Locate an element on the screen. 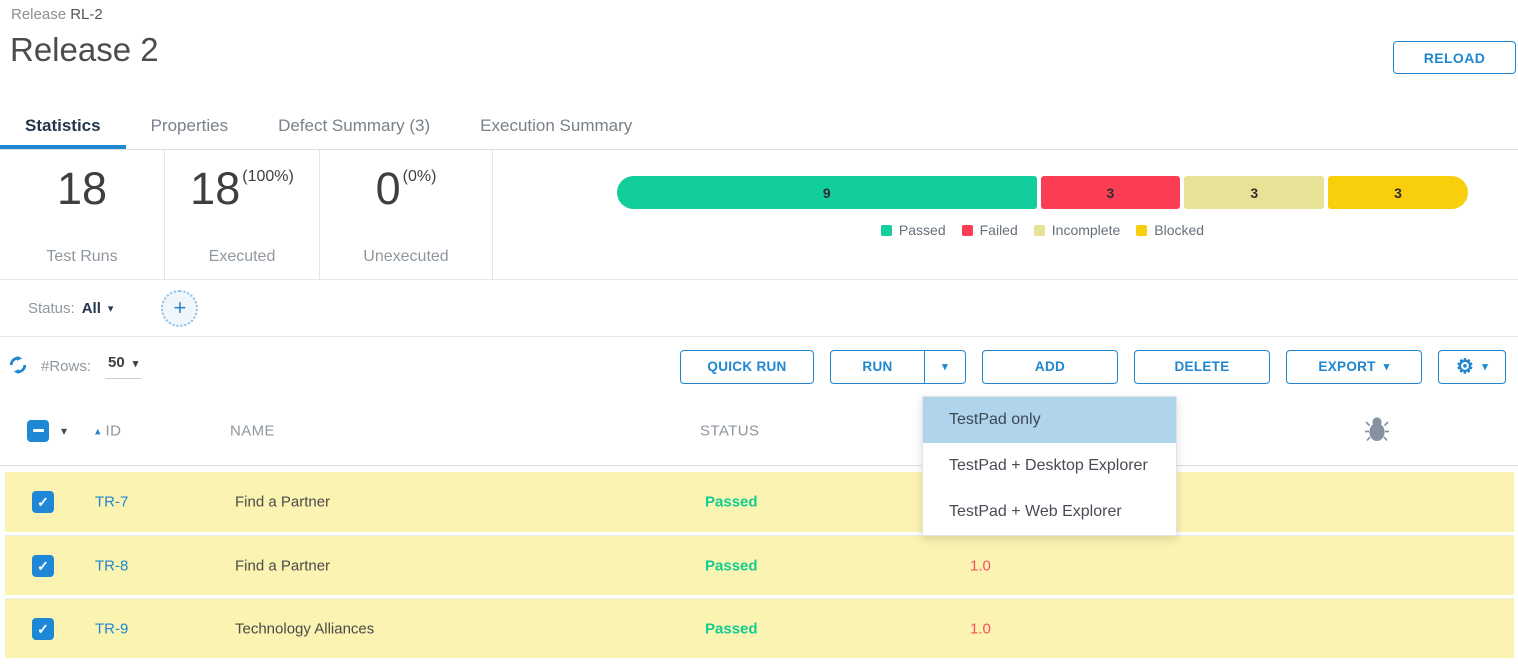  id-header-label: ID is located at coordinates (113, 430).